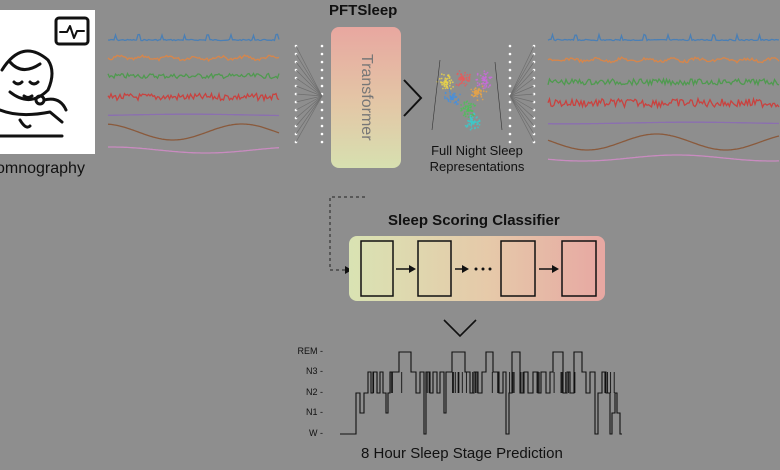 The width and height of the screenshot is (780, 470). I want to click on dashed-connector, so click(347, 233).